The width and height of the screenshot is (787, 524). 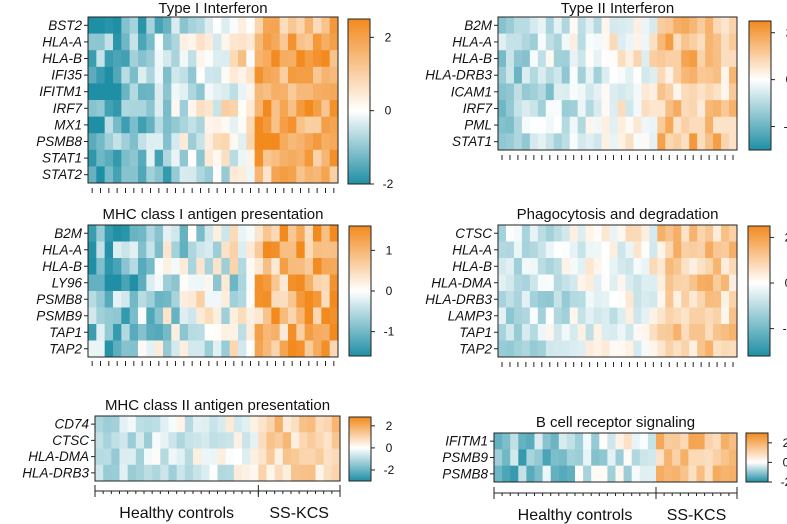 I want to click on gene-label: IRF7, so click(x=68, y=108).